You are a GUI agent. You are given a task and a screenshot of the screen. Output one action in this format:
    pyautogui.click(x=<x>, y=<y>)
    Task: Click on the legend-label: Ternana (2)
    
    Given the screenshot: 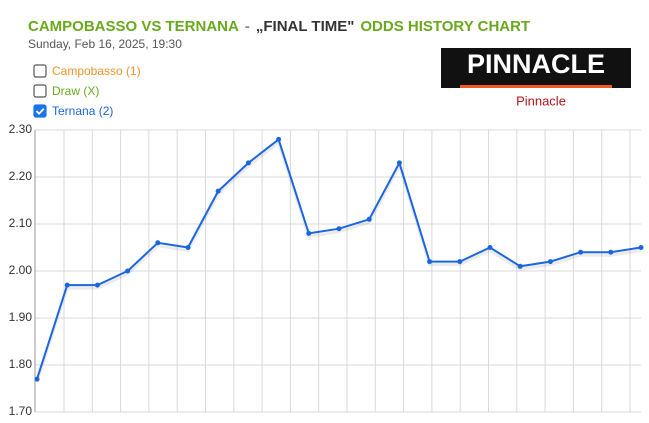 What is the action you would take?
    pyautogui.click(x=82, y=111)
    